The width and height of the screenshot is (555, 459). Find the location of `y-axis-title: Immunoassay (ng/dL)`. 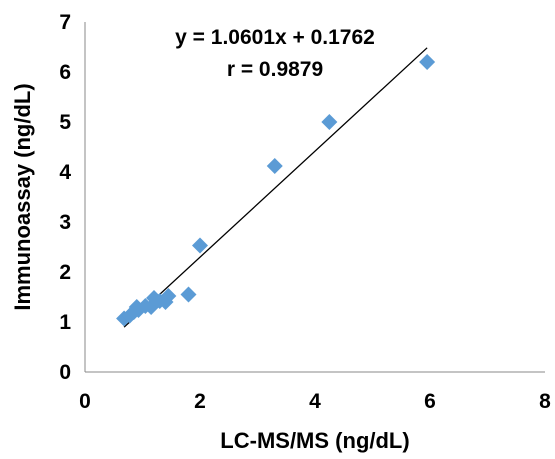

y-axis-title: Immunoassay (ng/dL) is located at coordinates (22, 196).